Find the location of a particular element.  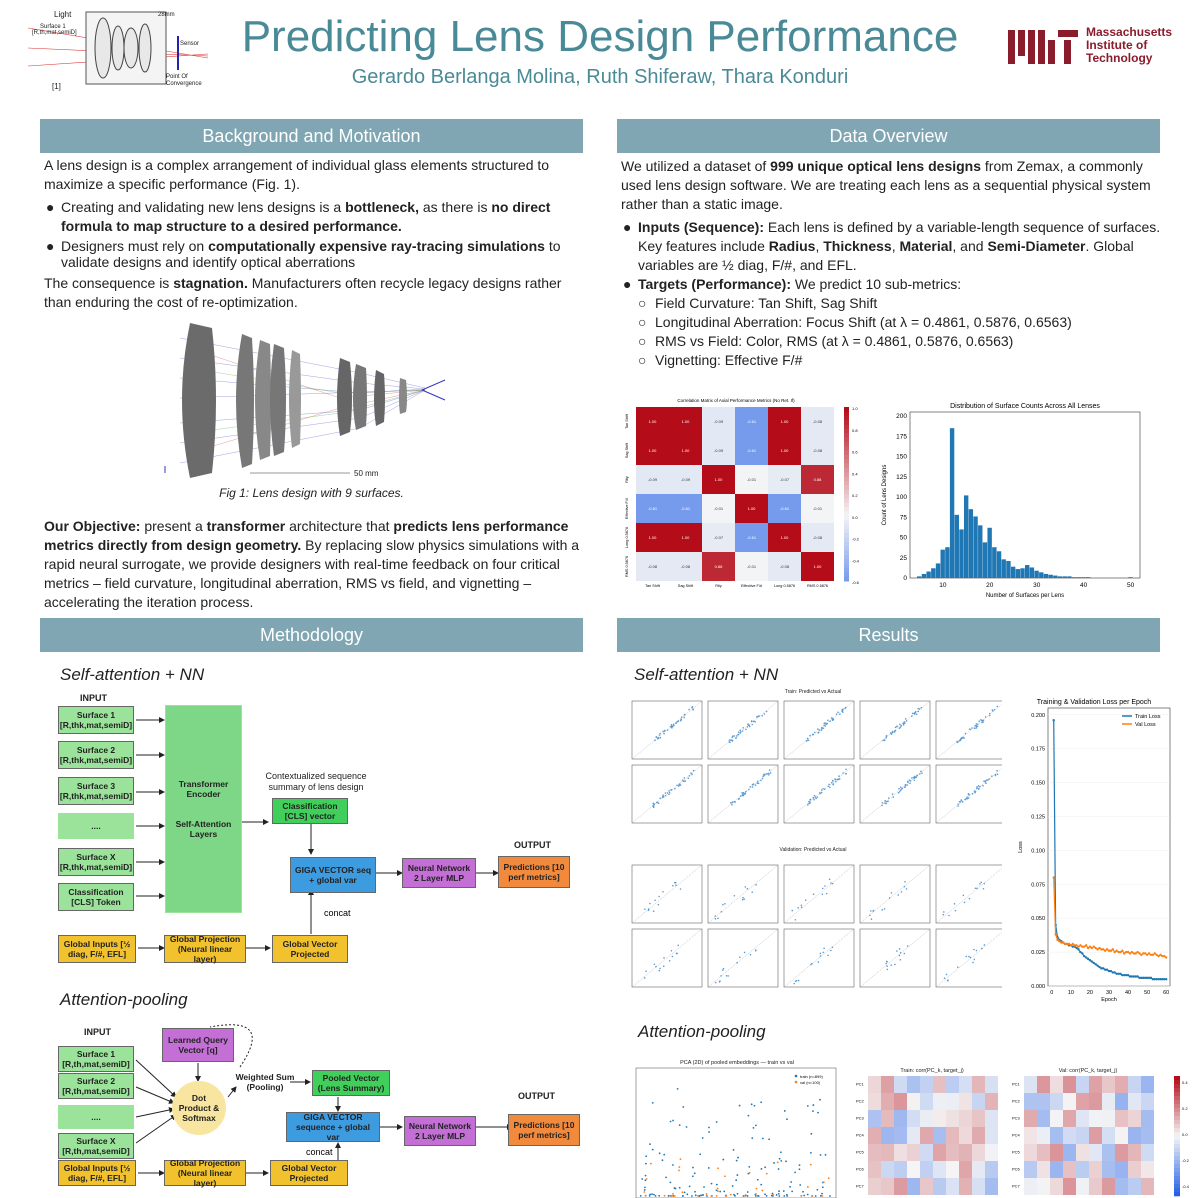

loss-y-tick: 0.175 is located at coordinates (1038, 750).